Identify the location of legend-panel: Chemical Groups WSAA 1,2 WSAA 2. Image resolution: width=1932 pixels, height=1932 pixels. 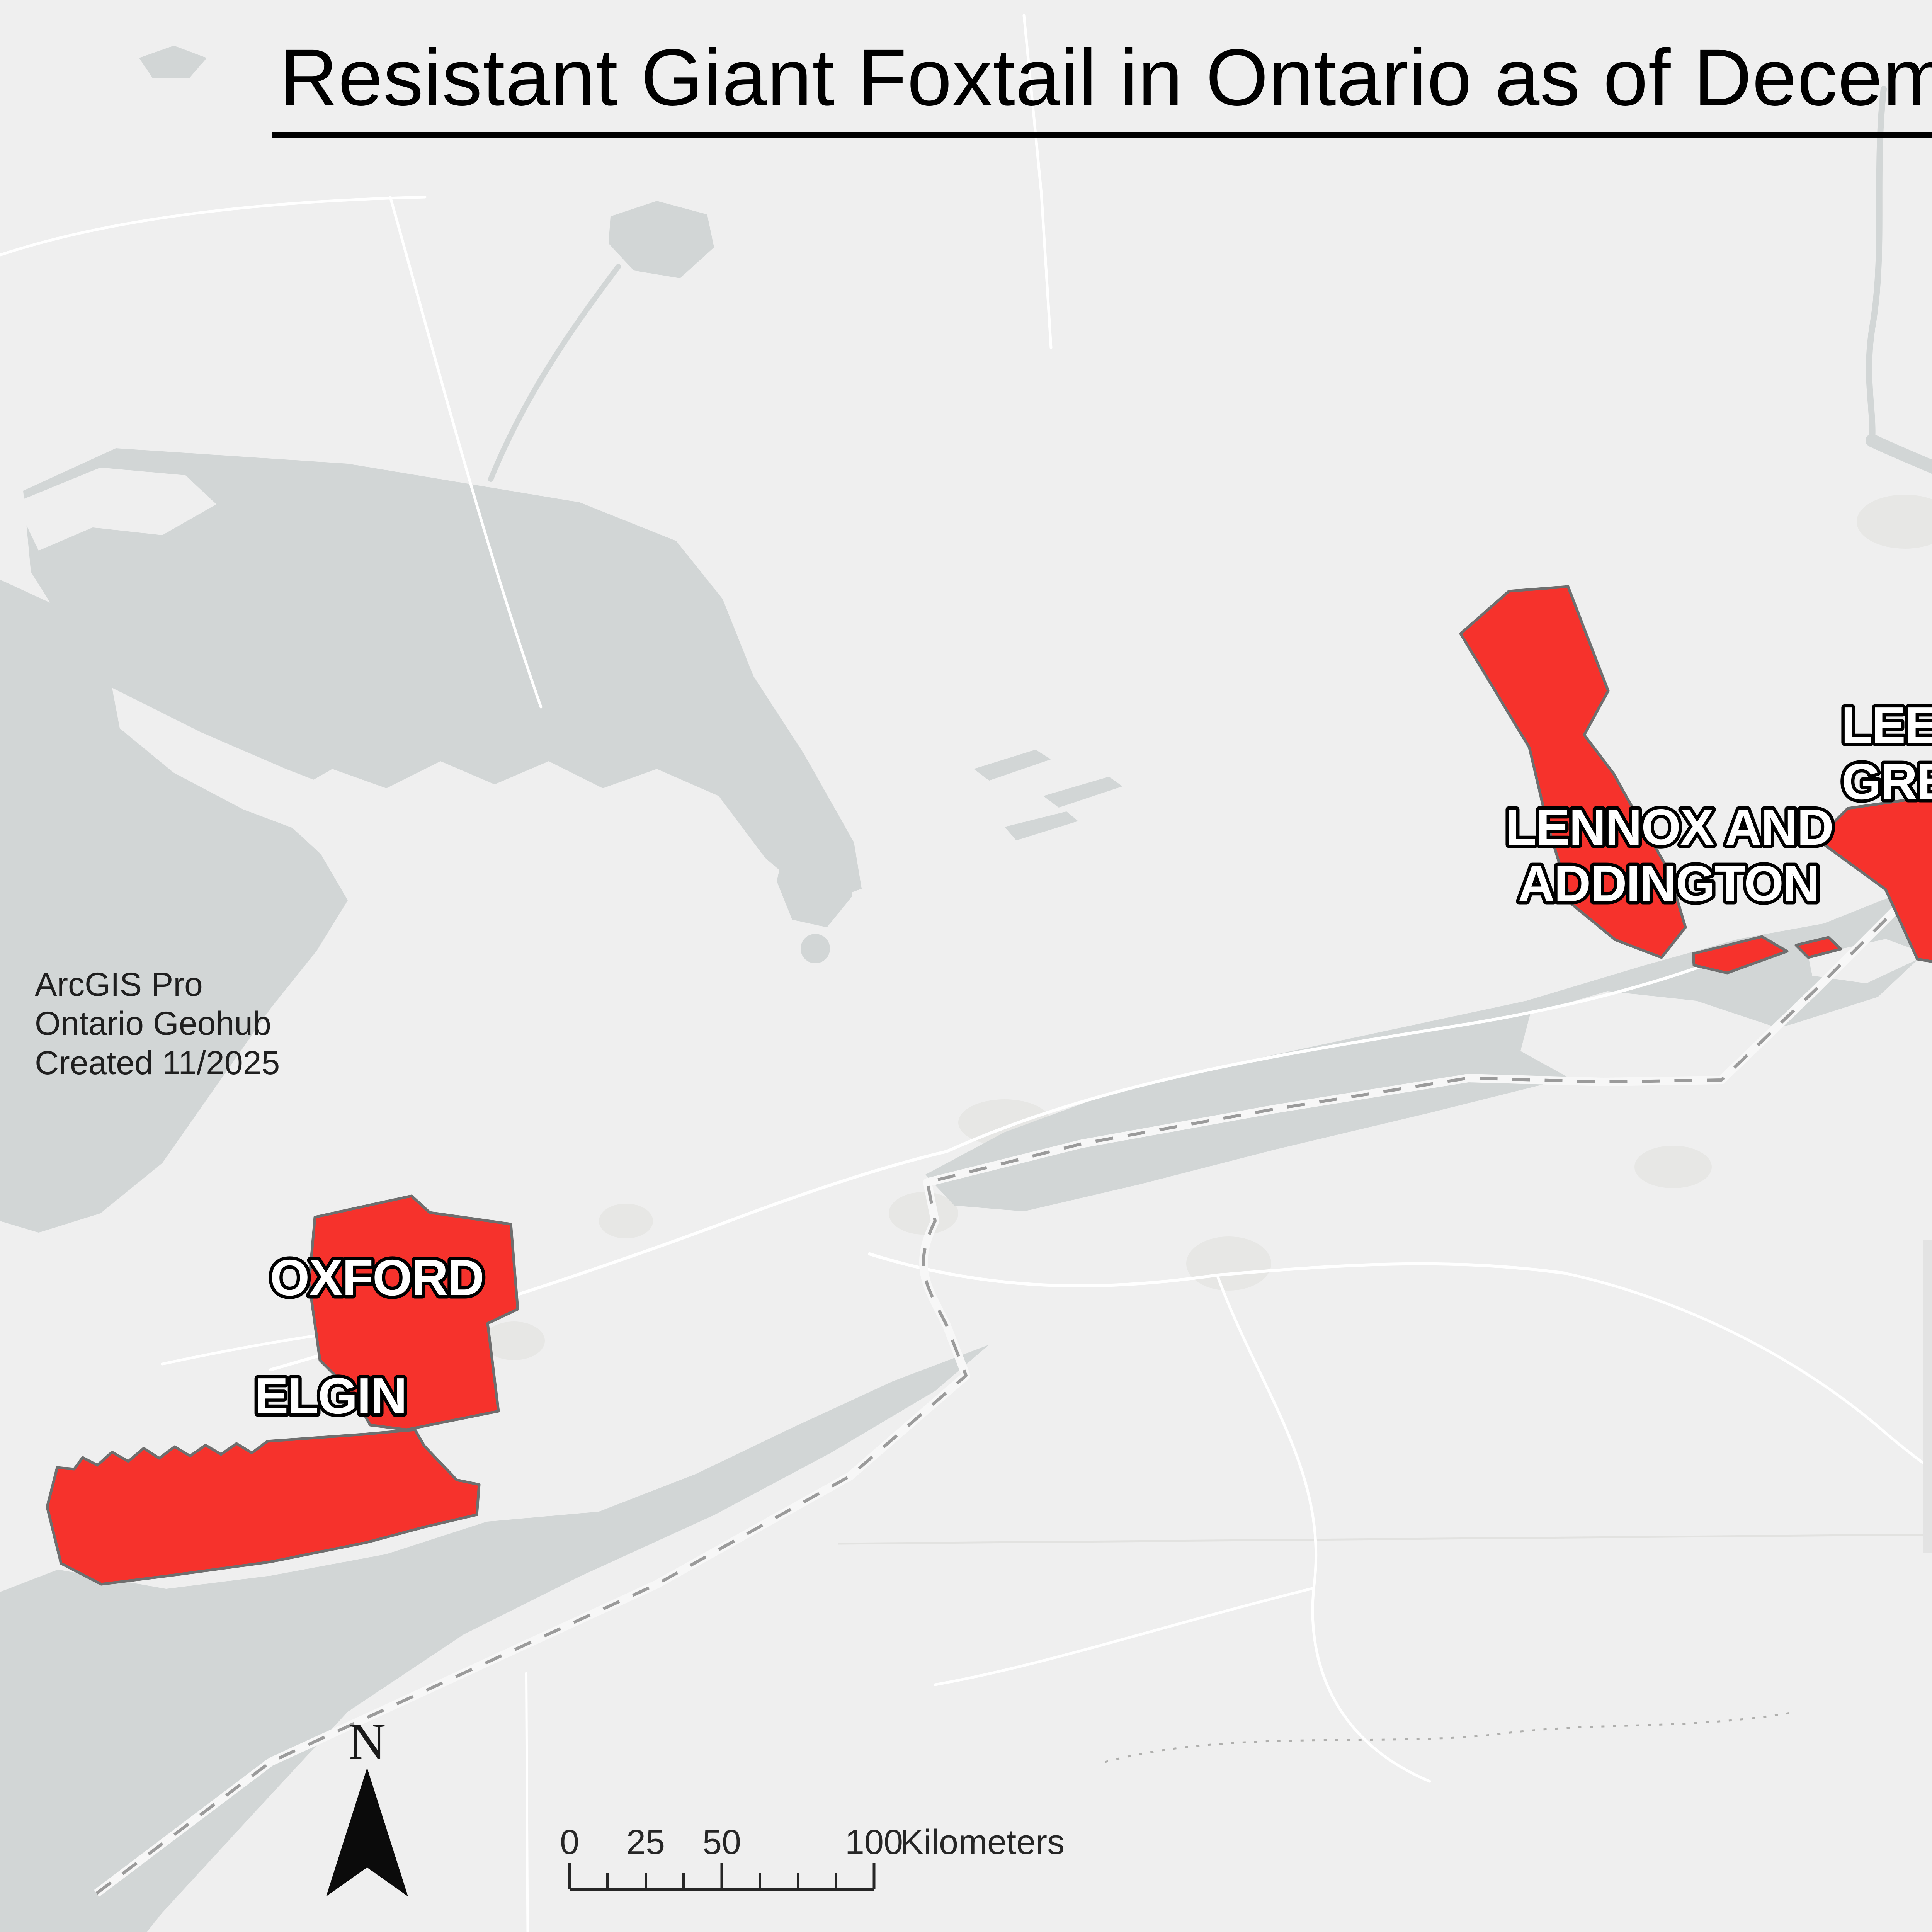
(1927, 1397).